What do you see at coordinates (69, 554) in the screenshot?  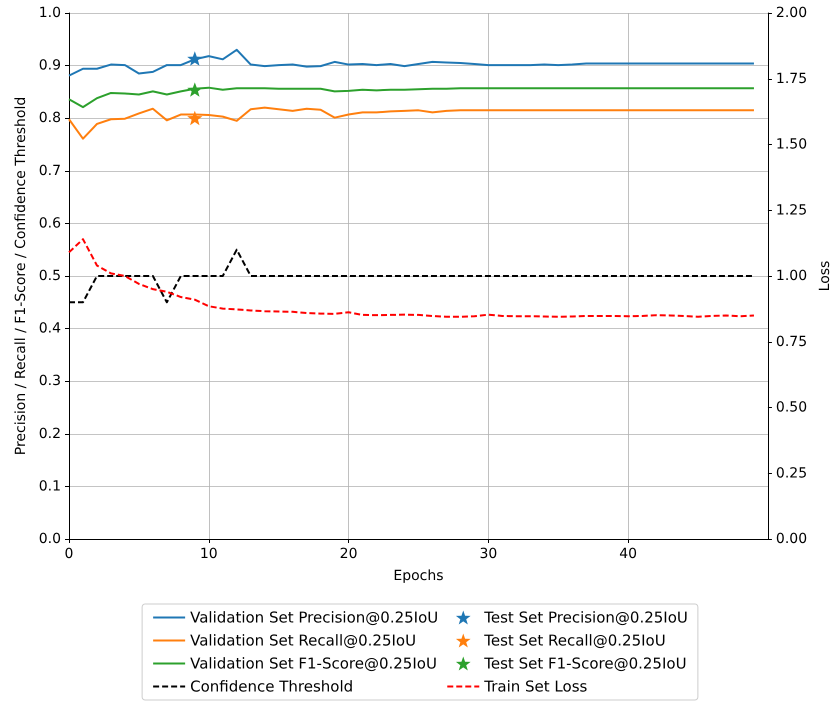 I see `x-tick-label: 0` at bounding box center [69, 554].